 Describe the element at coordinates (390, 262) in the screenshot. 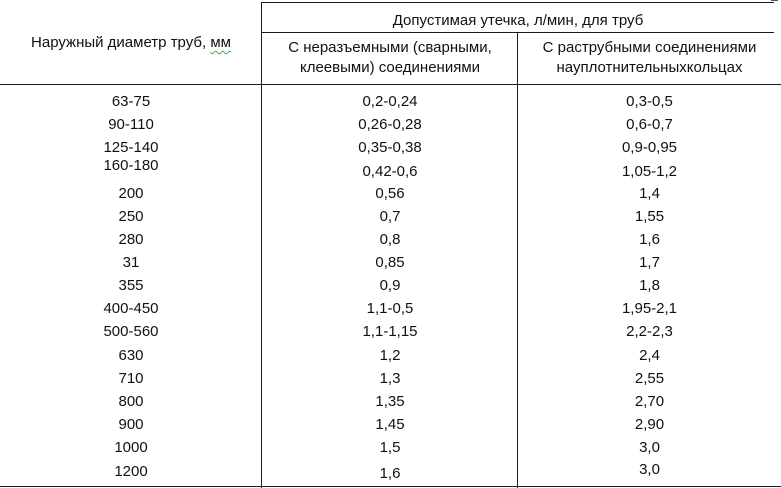

I see `cell-welded: 0,85` at that location.